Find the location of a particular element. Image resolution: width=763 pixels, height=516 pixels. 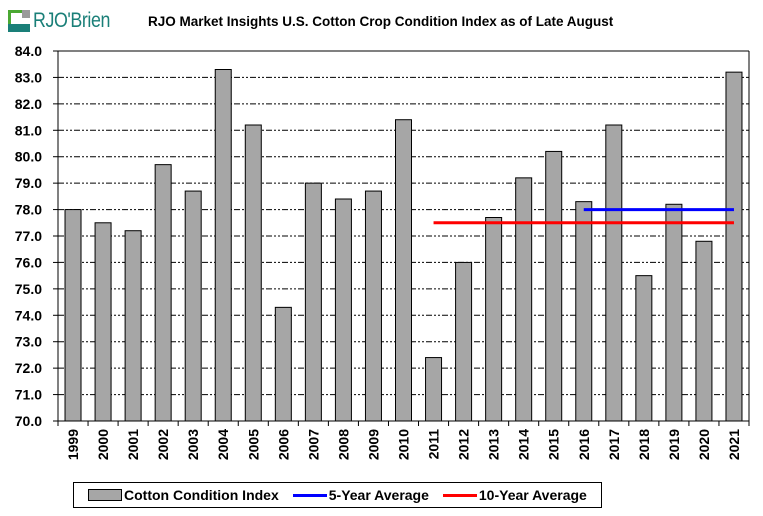

y-tick-label: 74.0 is located at coordinates (28, 315).